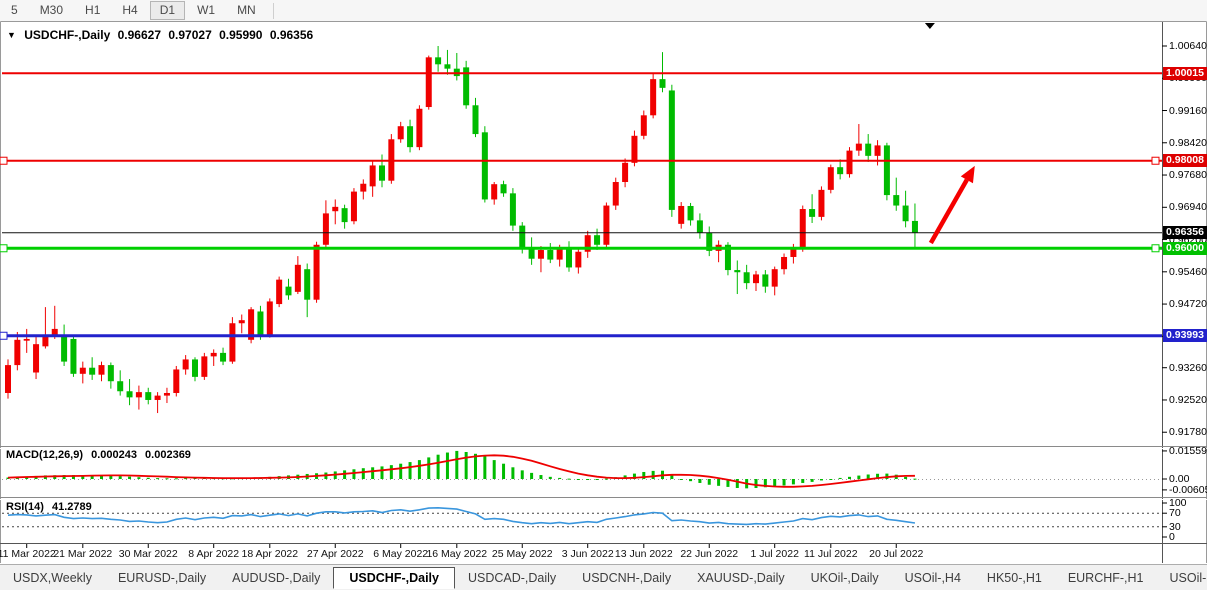  I want to click on date-ticks, so click(461, 546).